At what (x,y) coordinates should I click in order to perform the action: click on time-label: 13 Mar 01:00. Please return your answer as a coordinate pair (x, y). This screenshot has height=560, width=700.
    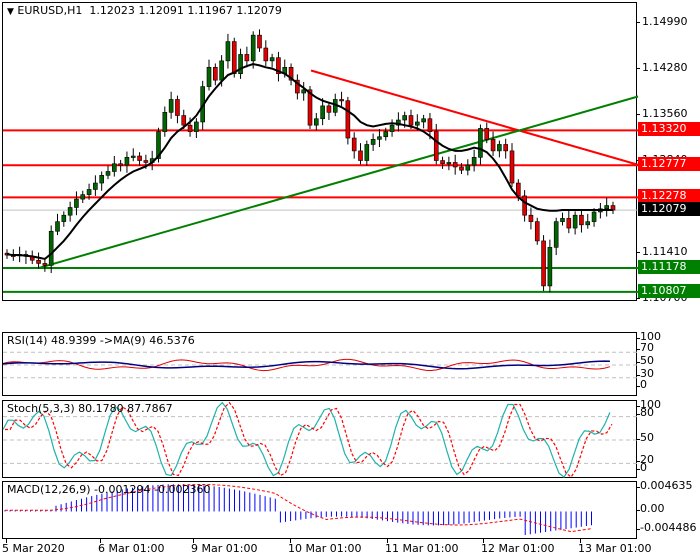
    Looking at the image, I should click on (615, 548).